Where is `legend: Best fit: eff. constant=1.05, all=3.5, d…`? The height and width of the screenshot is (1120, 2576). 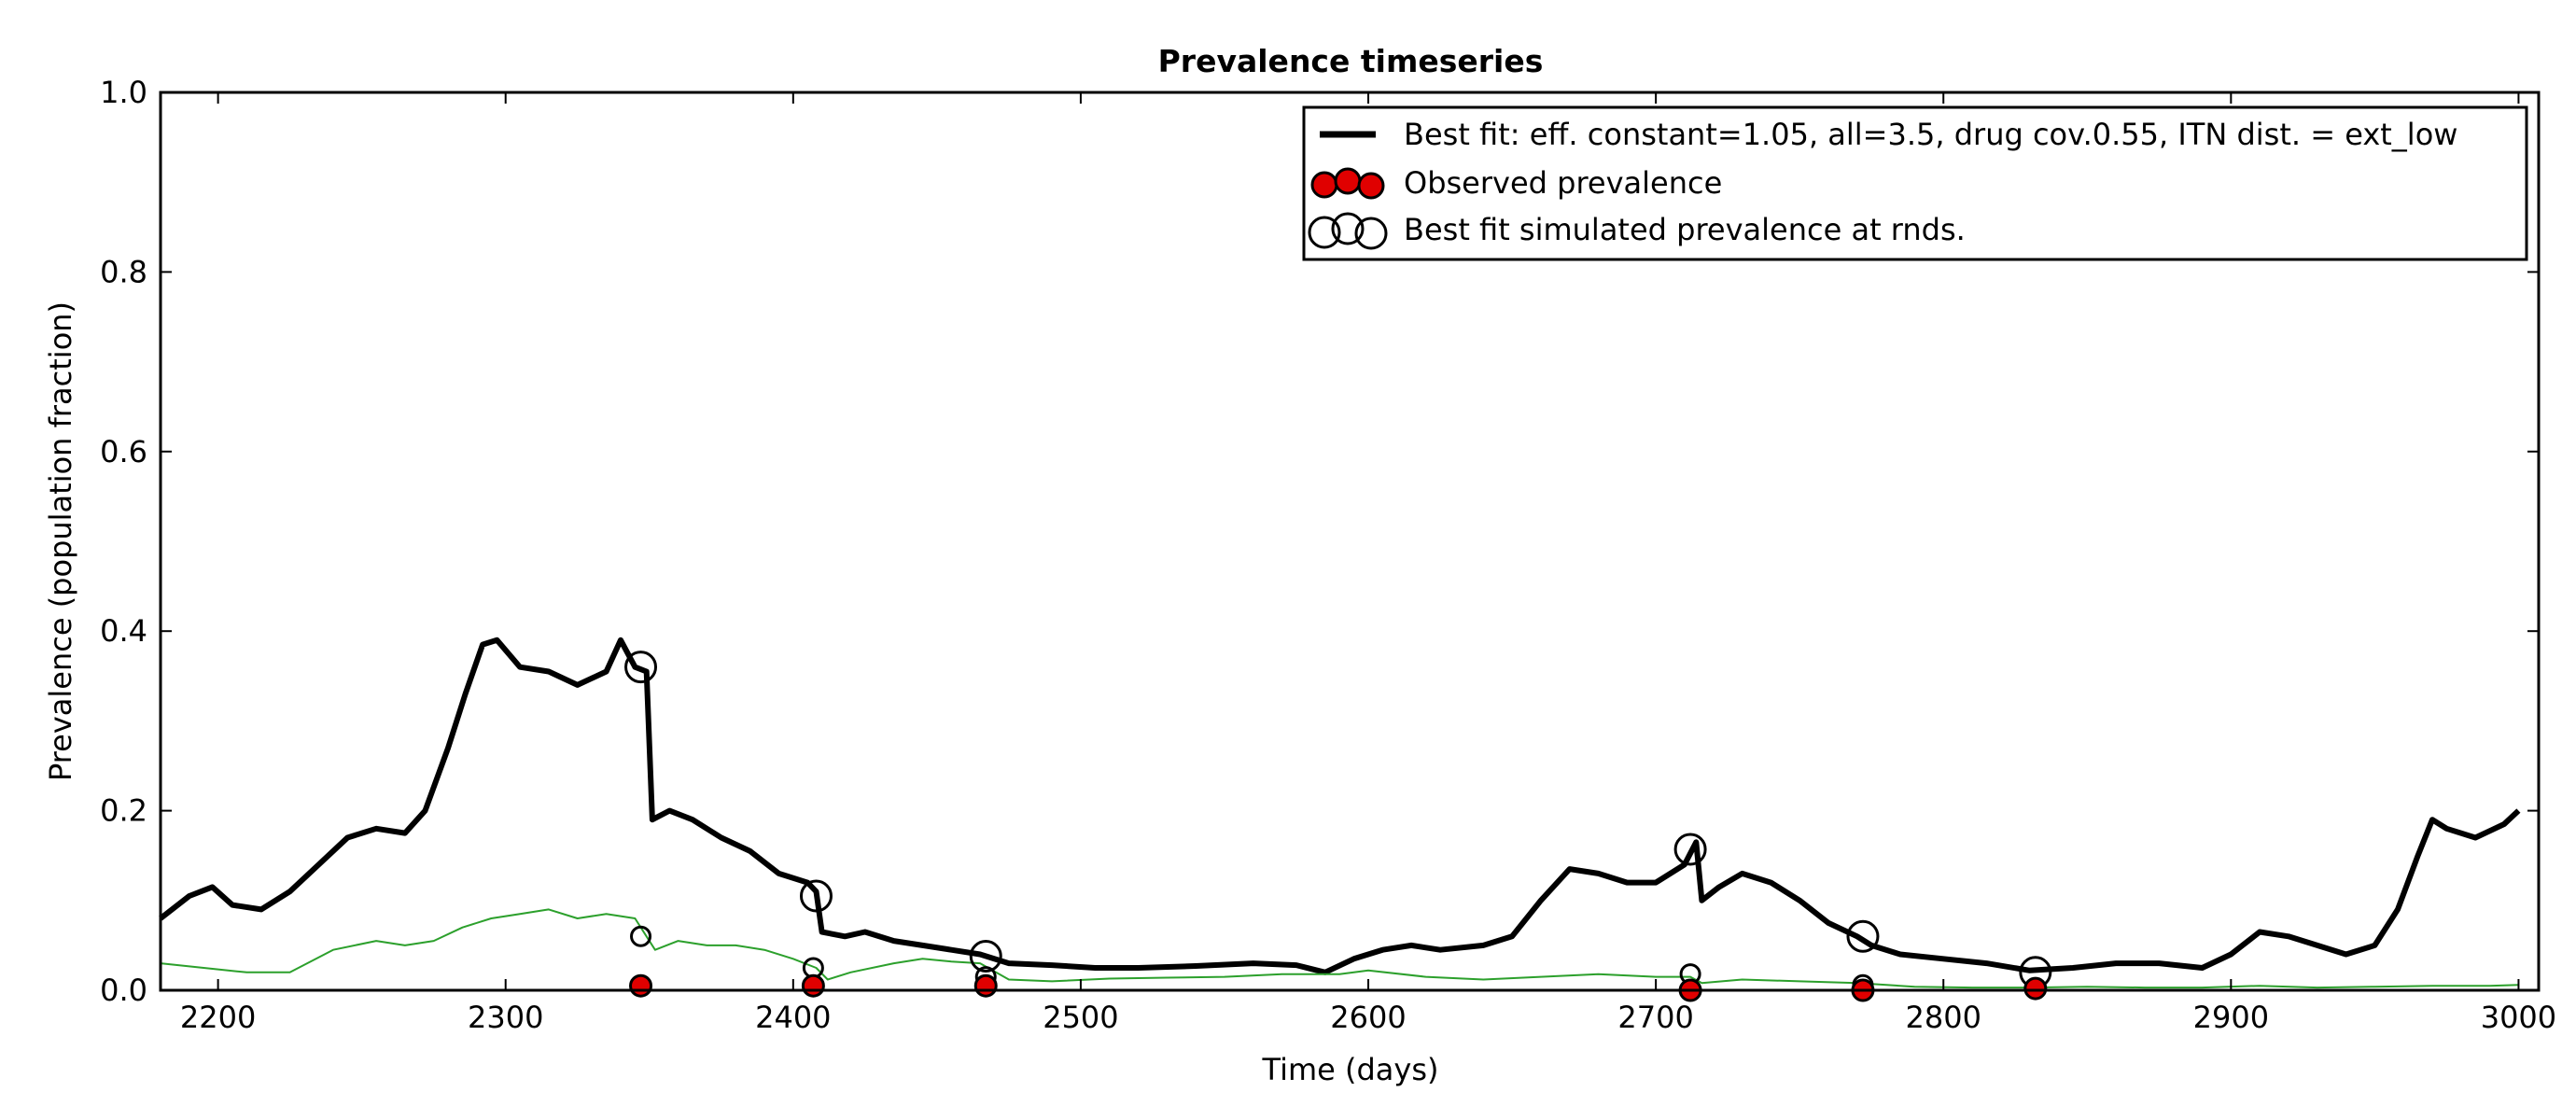
legend: Best fit: eff. constant=1.05, all=3.5, d… is located at coordinates (1915, 183).